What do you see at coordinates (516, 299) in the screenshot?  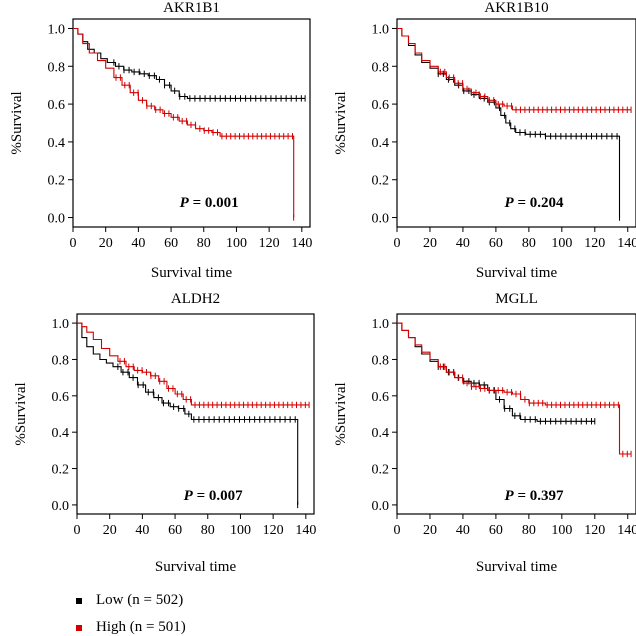 I see `chart-title: MGLL` at bounding box center [516, 299].